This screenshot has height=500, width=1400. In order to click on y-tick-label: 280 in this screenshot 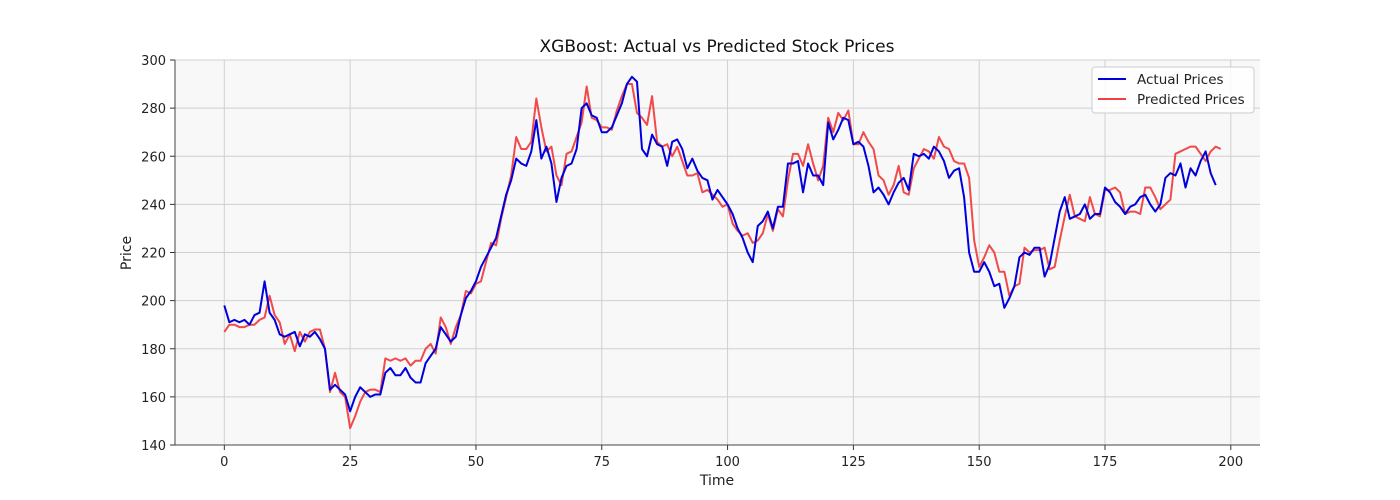, I will do `click(153, 109)`.